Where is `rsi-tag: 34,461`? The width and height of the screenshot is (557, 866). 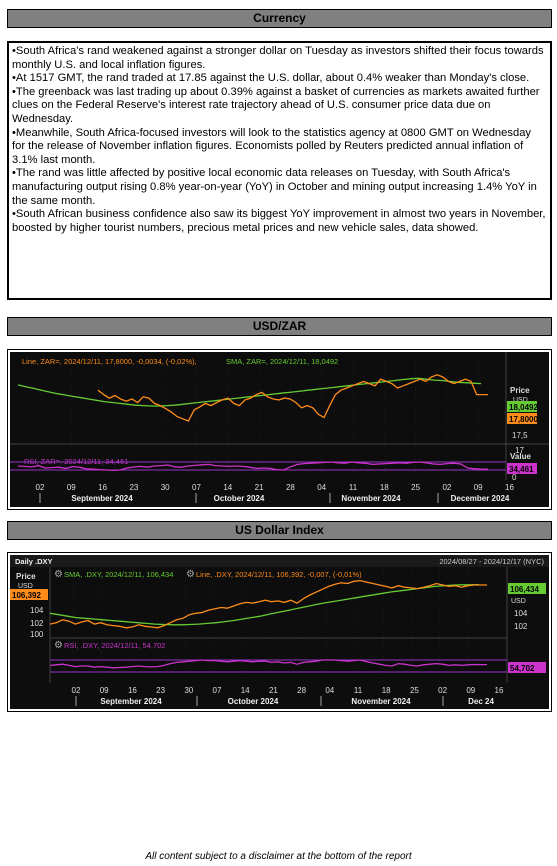 rsi-tag: 34,461 is located at coordinates (521, 469).